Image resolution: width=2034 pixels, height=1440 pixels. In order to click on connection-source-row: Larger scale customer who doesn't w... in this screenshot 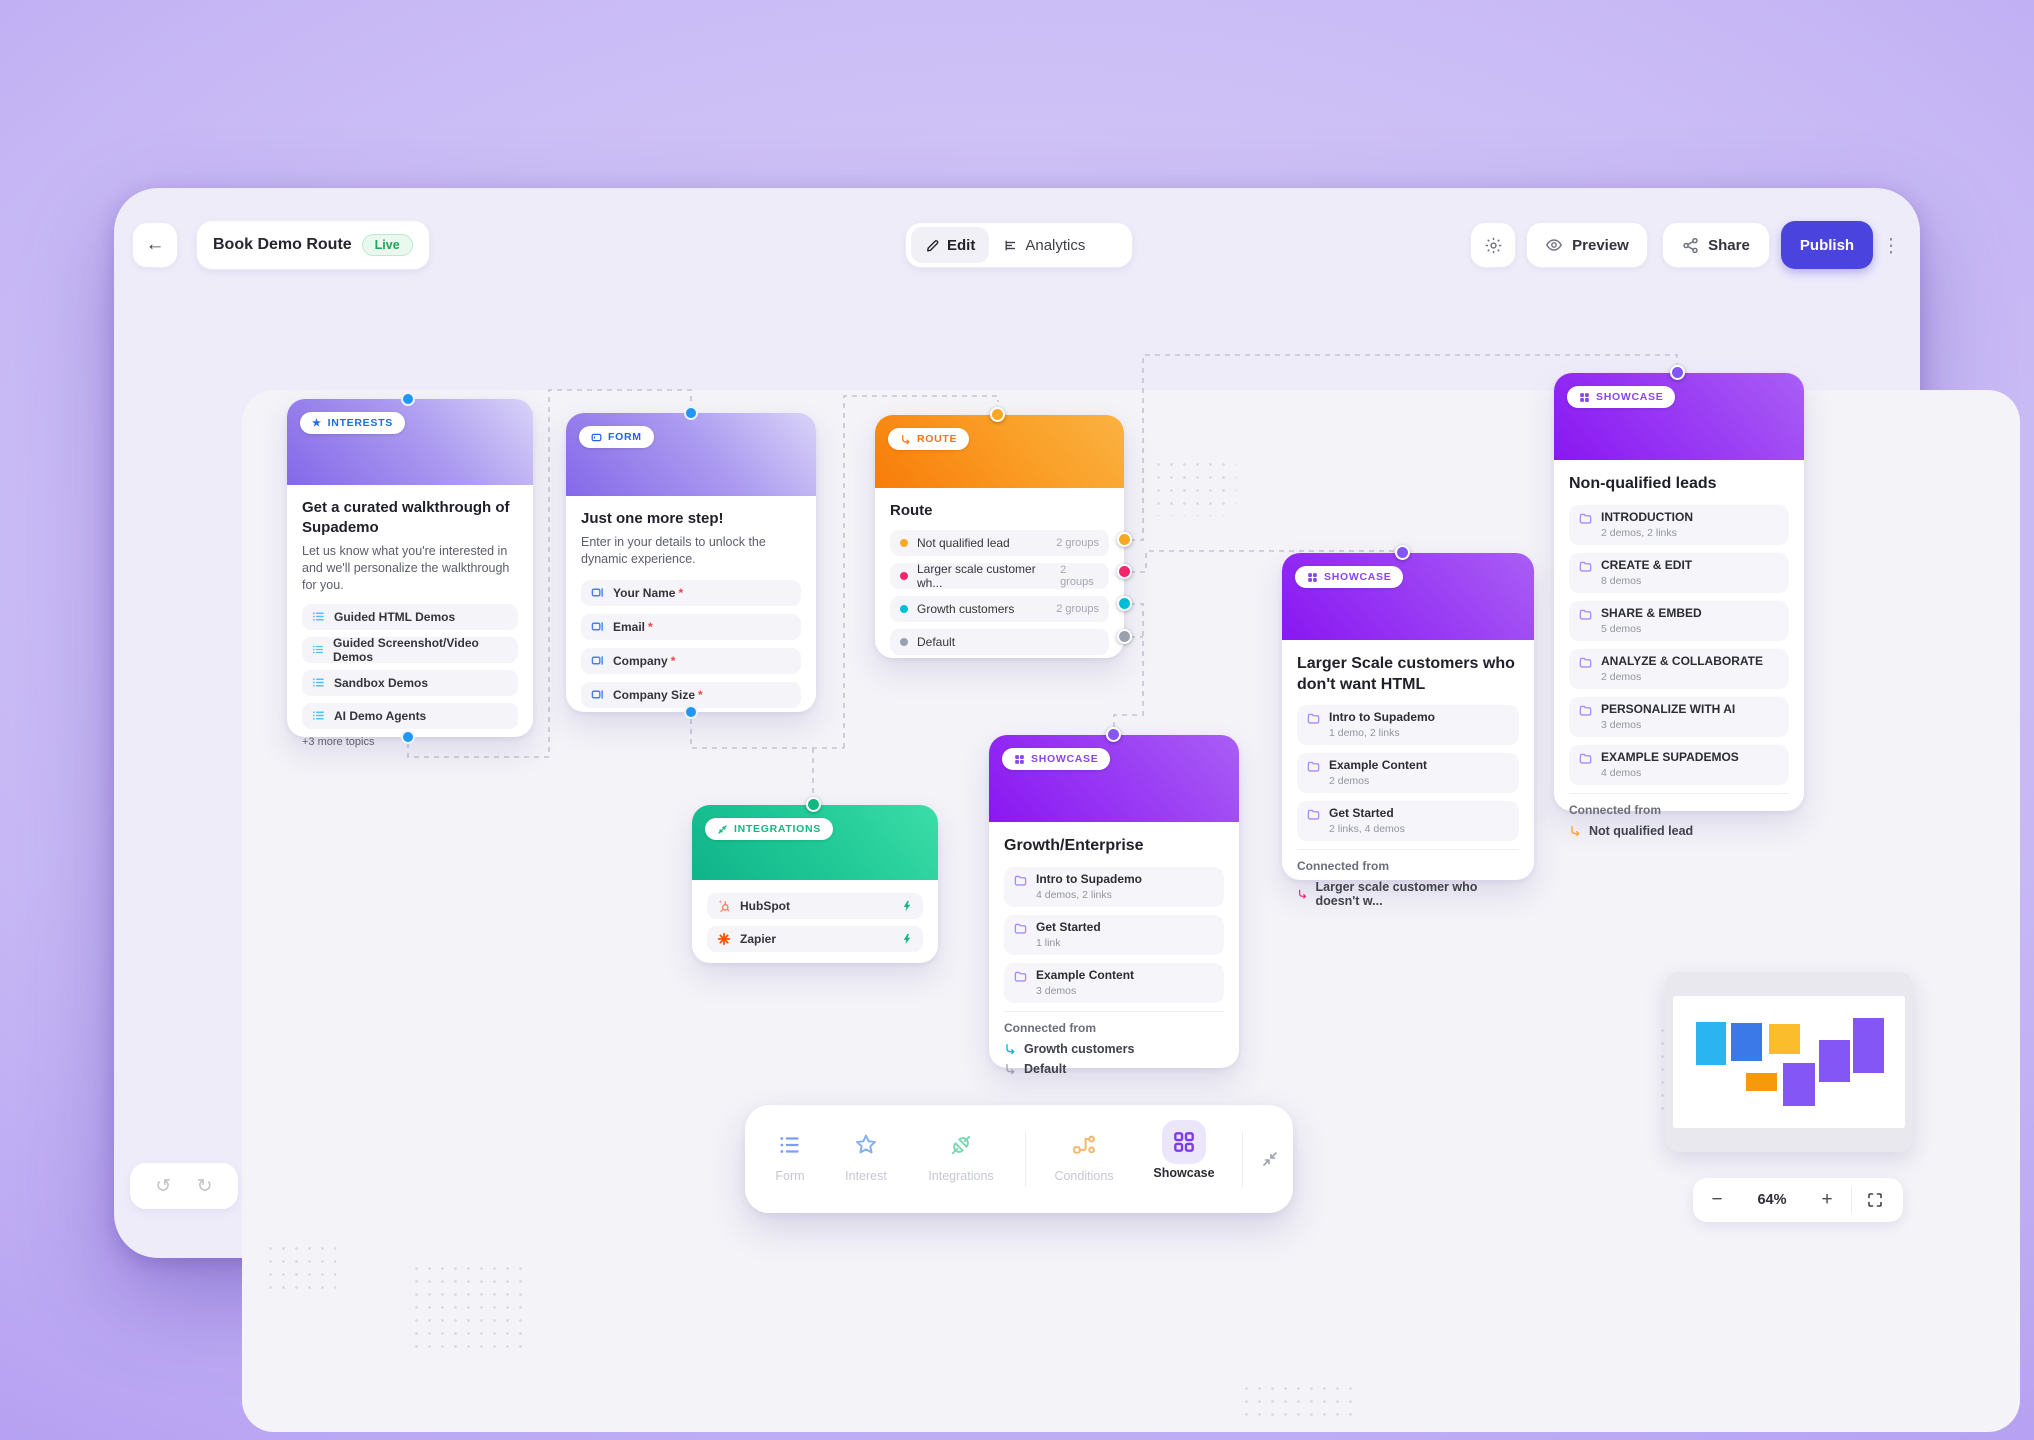, I will do `click(1408, 894)`.